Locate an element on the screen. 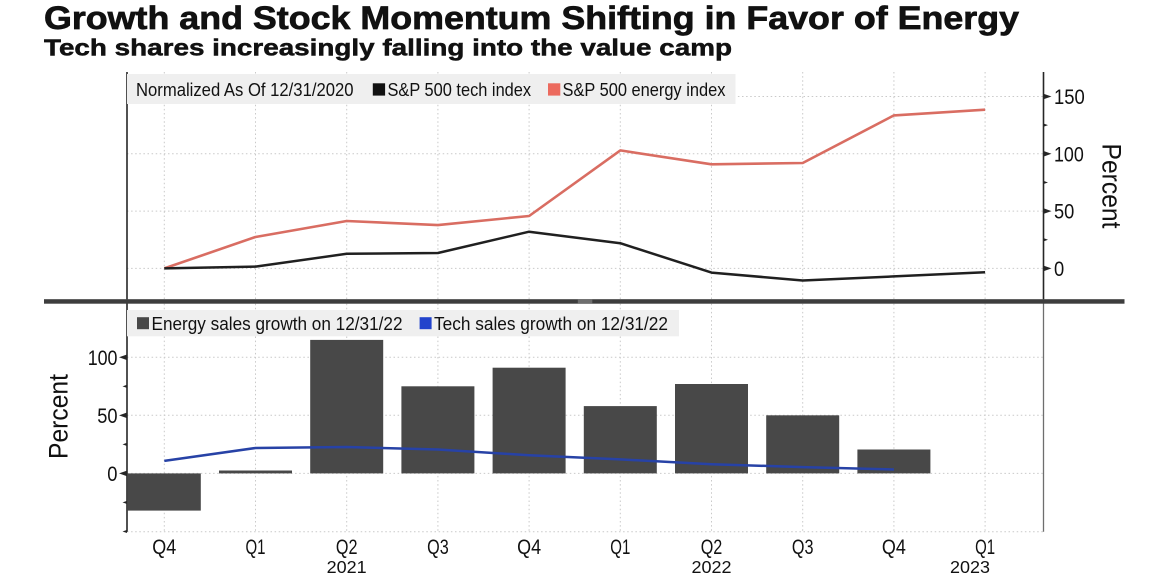  svg-text: S&P 500 tech index is located at coordinates (460, 89).